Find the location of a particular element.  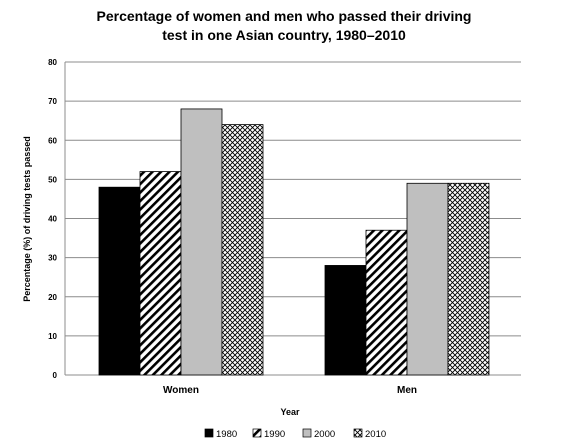

legend-label-2010: 2010 is located at coordinates (375, 434).